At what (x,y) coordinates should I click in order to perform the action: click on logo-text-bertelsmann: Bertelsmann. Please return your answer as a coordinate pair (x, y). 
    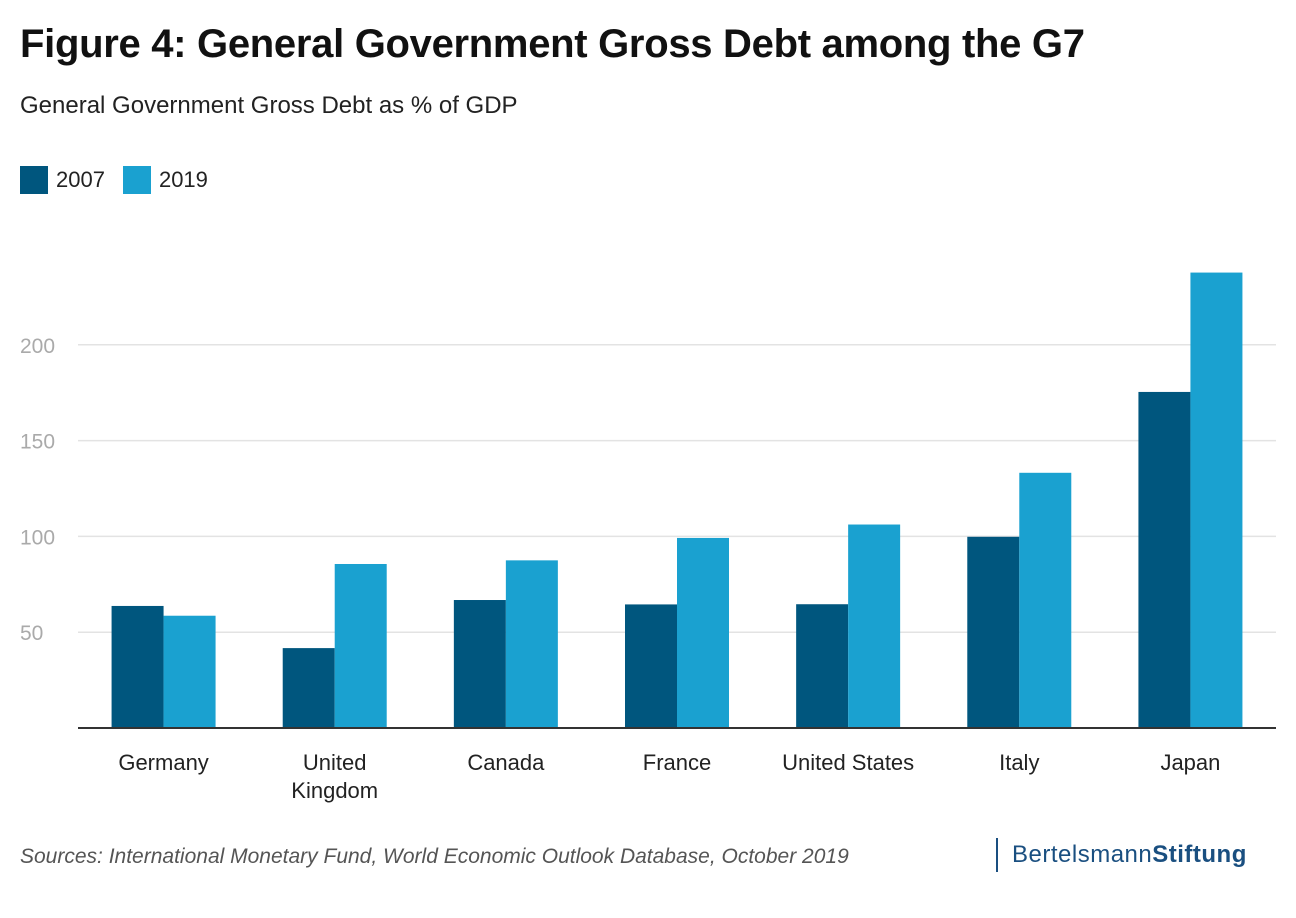
    Looking at the image, I should click on (1082, 854).